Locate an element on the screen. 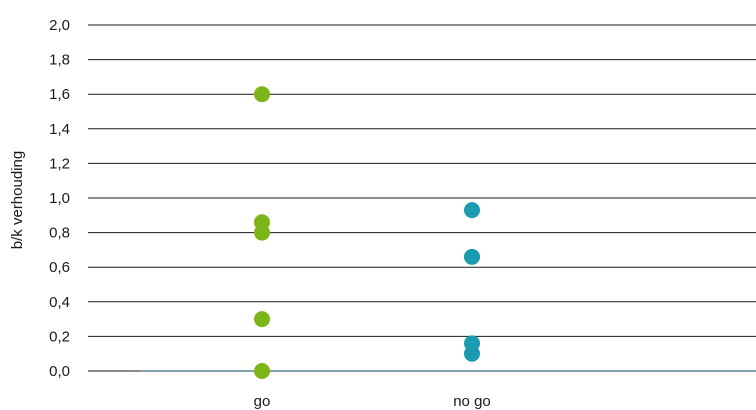  y-tick-label: 1,2 is located at coordinates (59, 163).